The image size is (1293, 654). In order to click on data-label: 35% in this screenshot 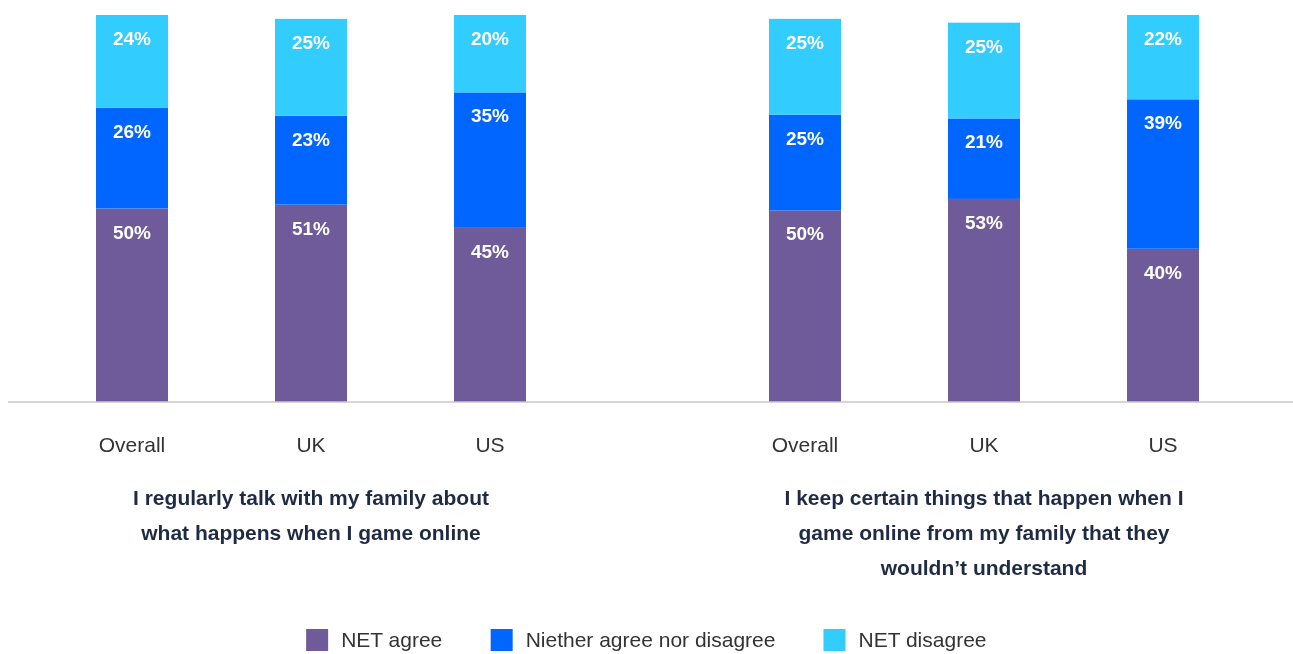, I will do `click(490, 116)`.